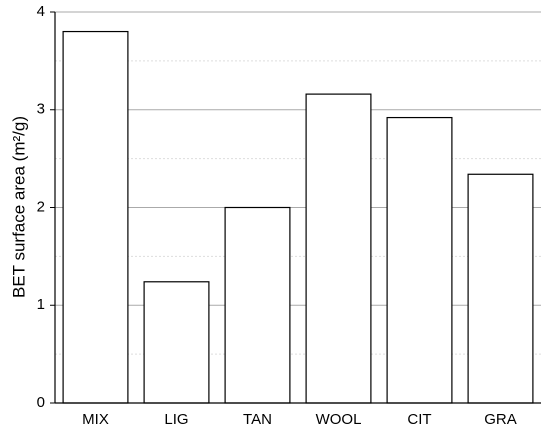 The width and height of the screenshot is (550, 433). I want to click on x-tick-label: WOOL, so click(339, 419).